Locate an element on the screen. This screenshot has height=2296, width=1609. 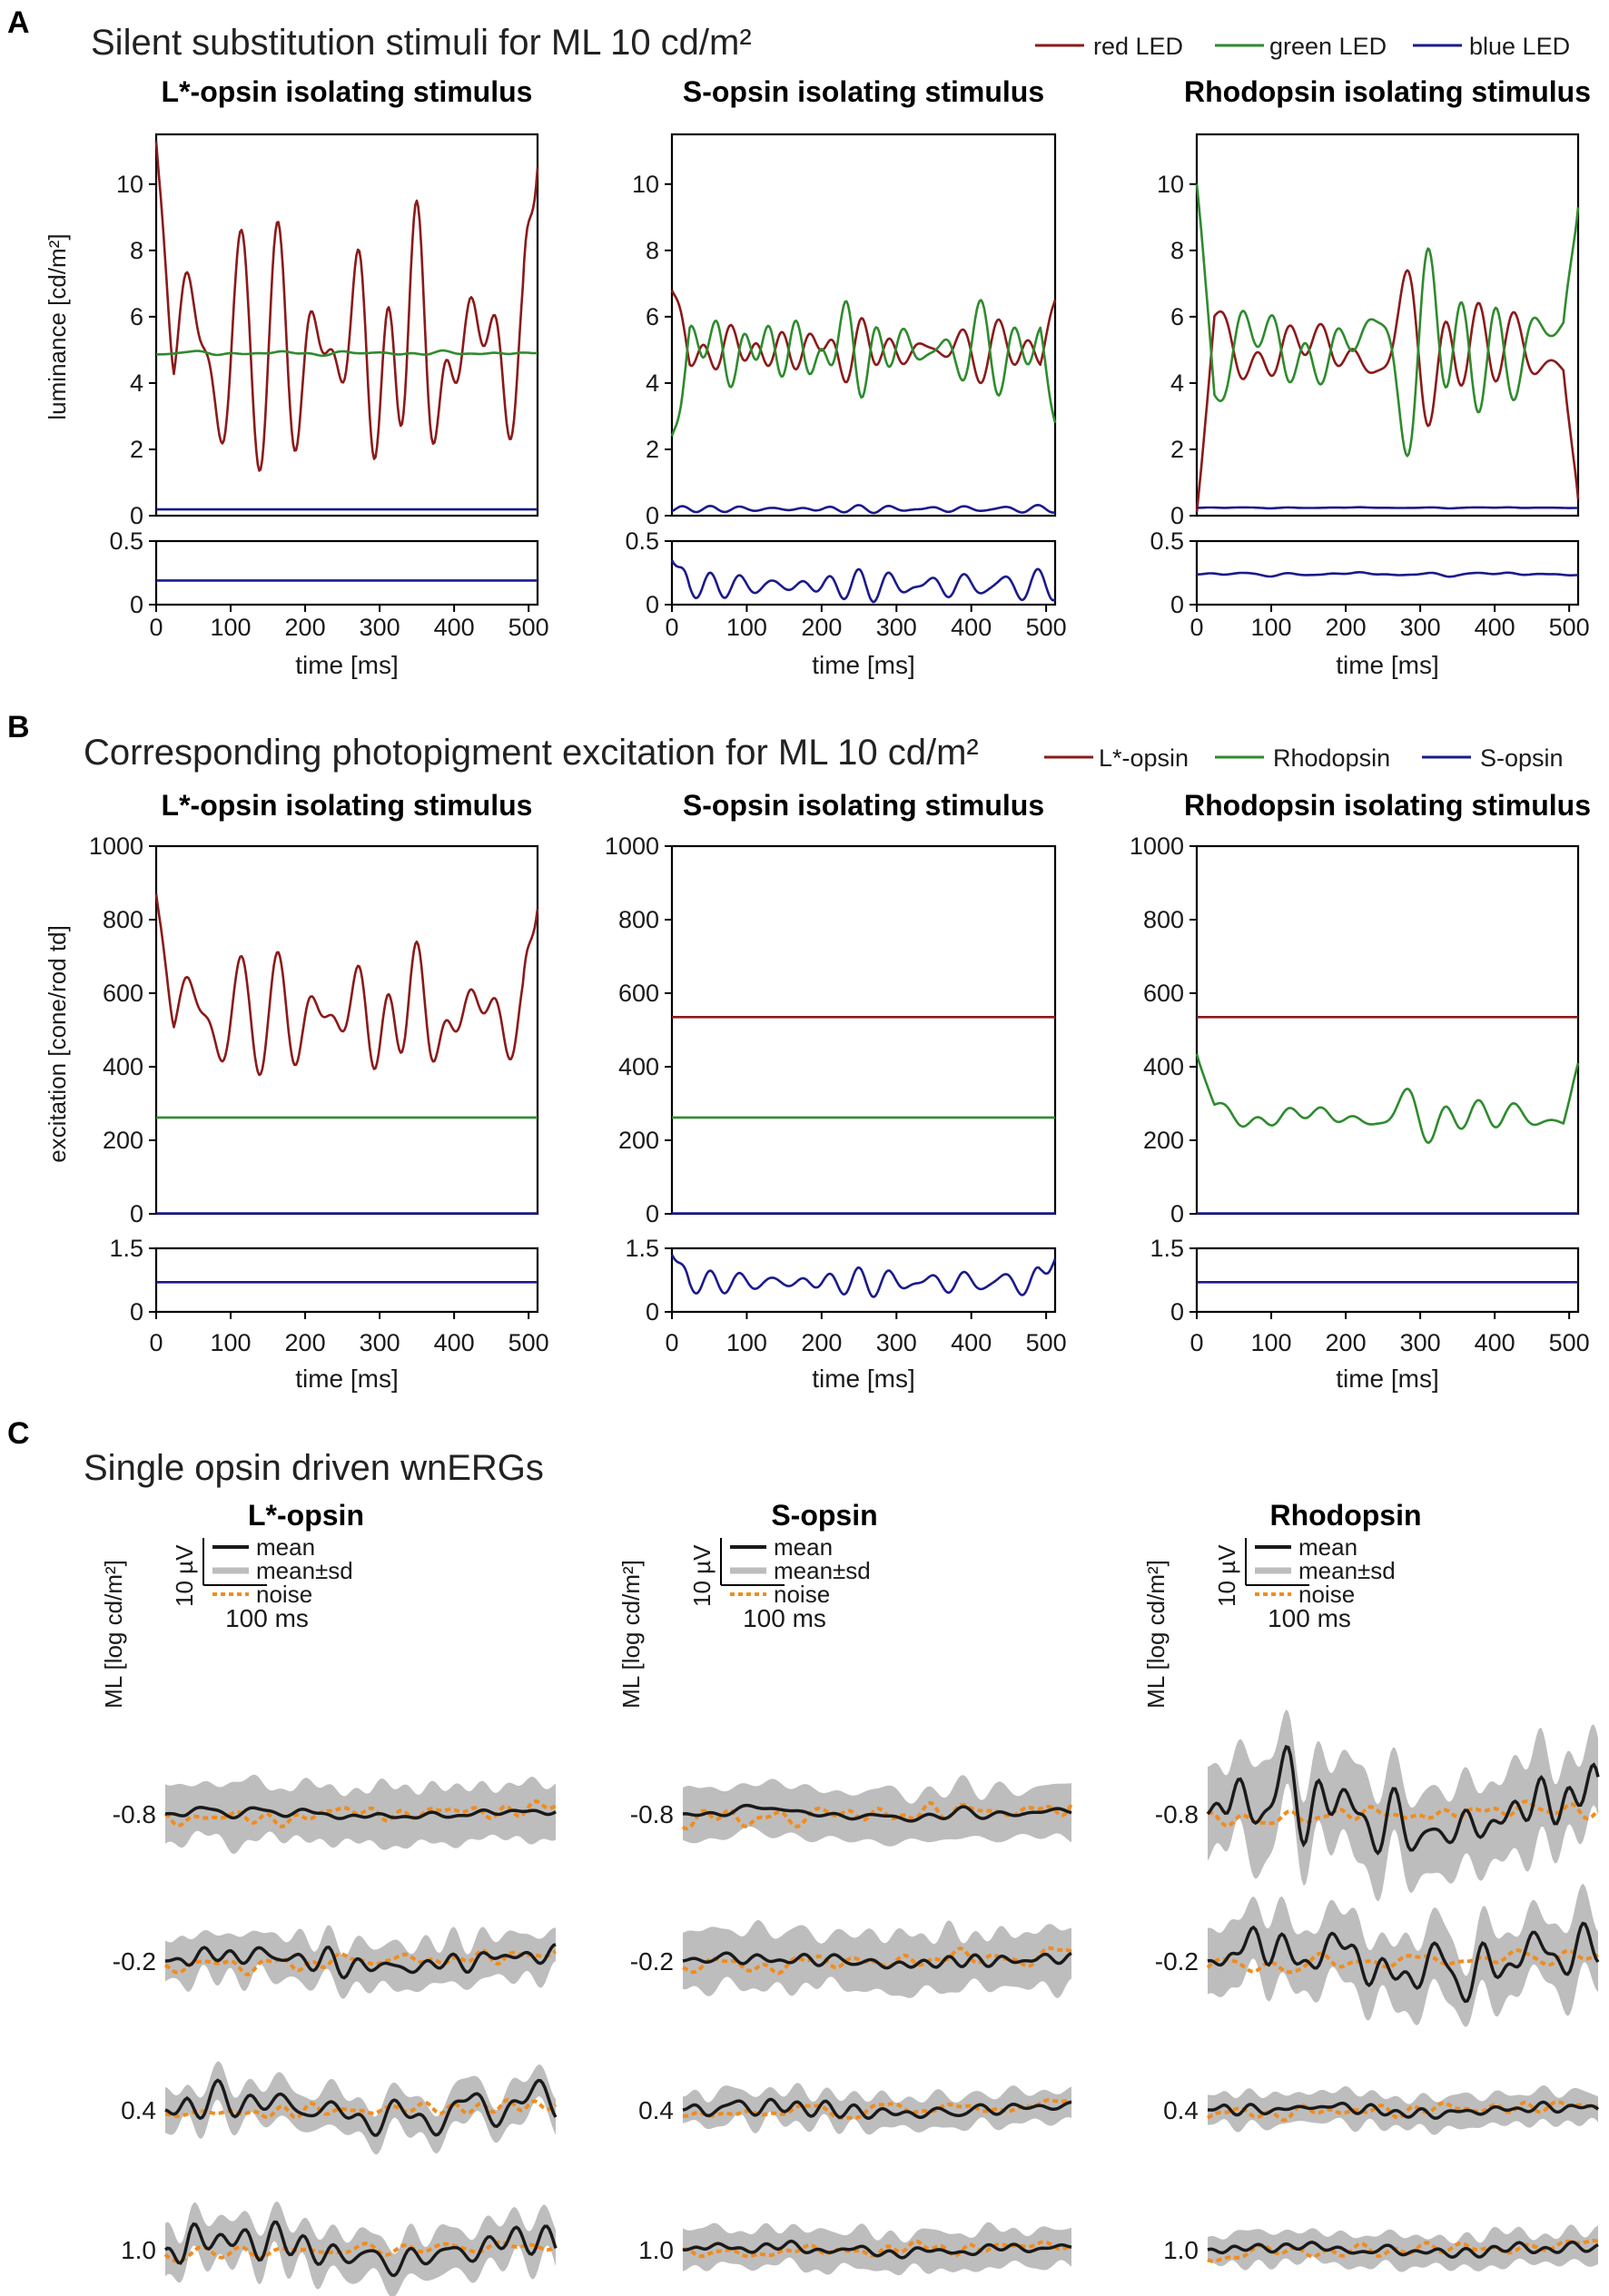
a-panel-title: Rhodopsin isolating stimulus is located at coordinates (1387, 91).